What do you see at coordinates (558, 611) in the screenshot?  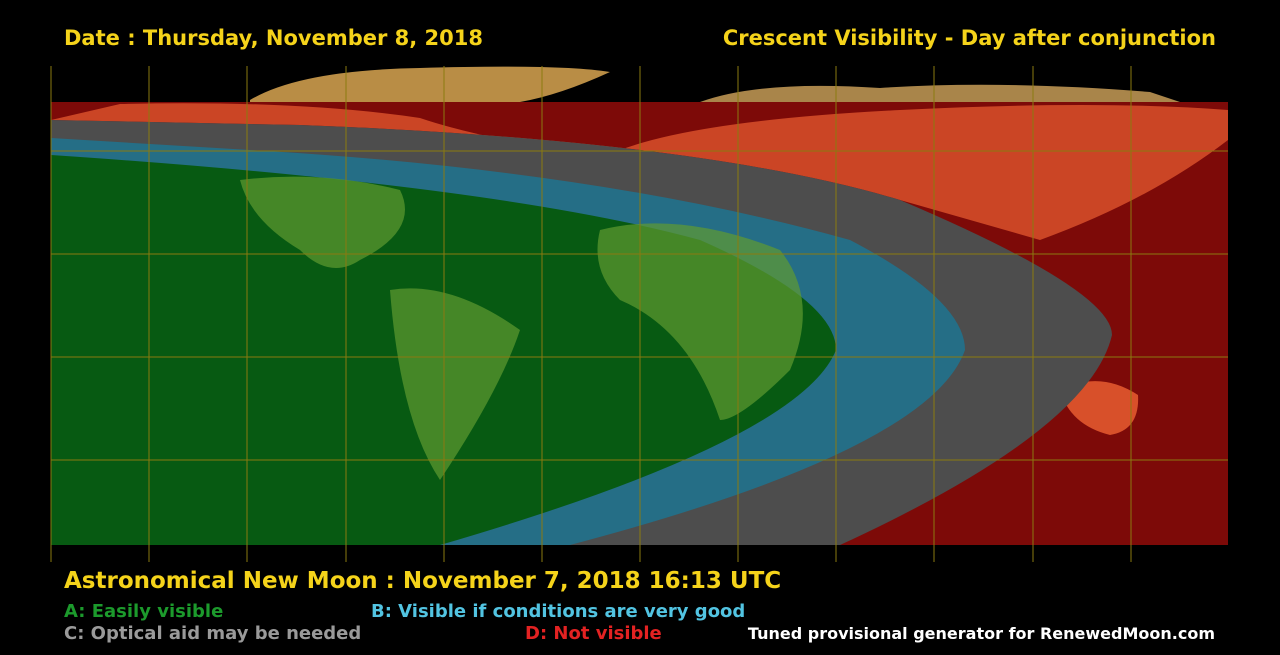 I see `legend-b: B: Visible if conditions are very good` at bounding box center [558, 611].